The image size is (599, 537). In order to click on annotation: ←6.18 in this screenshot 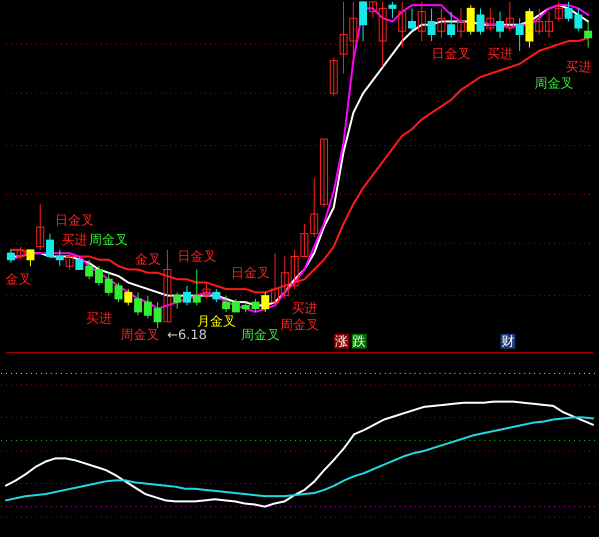, I will do `click(187, 335)`.